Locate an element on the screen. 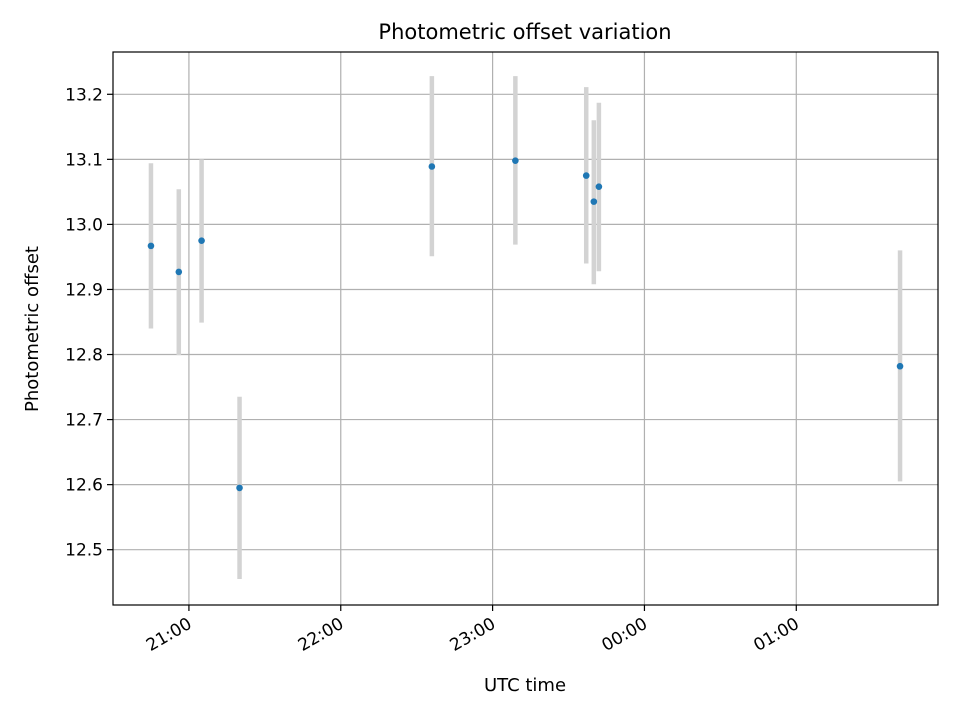 The height and width of the screenshot is (720, 960). y-axis-label: Photometric offset is located at coordinates (32, 329).